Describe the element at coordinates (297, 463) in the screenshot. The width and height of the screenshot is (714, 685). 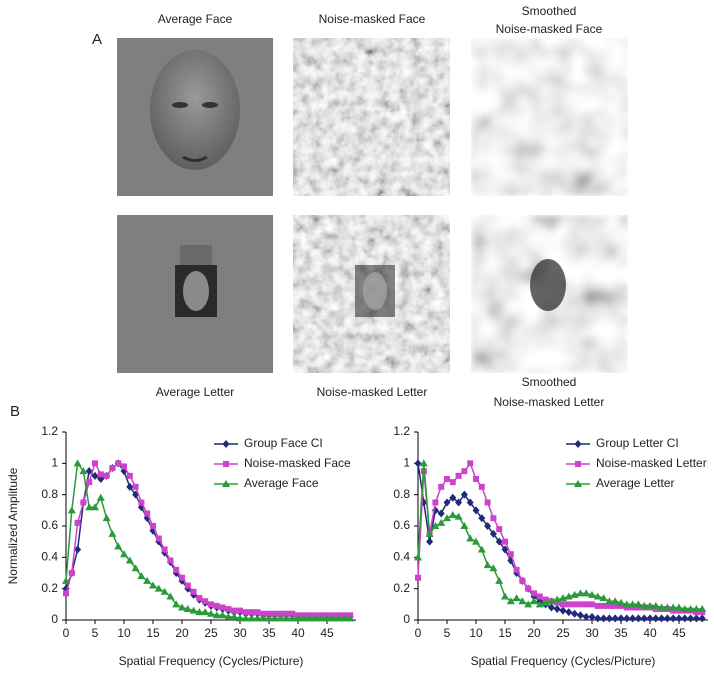
I see `legend-label: Noise-masked Face` at that location.